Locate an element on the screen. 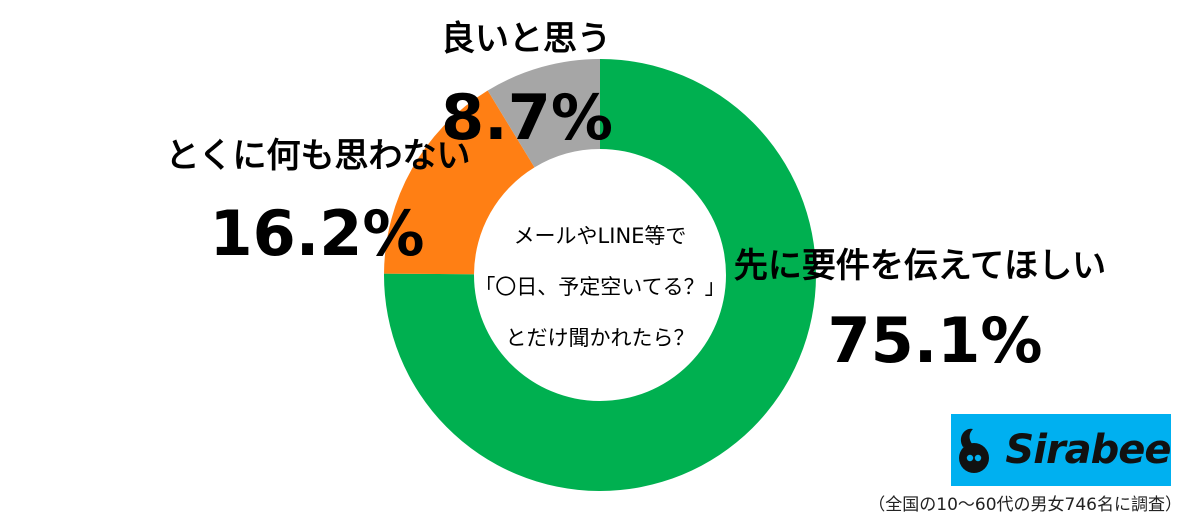 The image size is (1200, 522). sirabee-mark-icon is located at coordinates (974, 450).